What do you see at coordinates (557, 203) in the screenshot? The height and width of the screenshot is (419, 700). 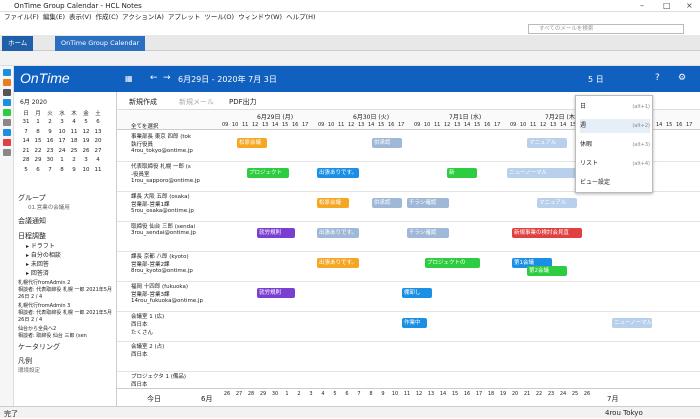 I see `calendar-event: マニュアル` at bounding box center [557, 203].